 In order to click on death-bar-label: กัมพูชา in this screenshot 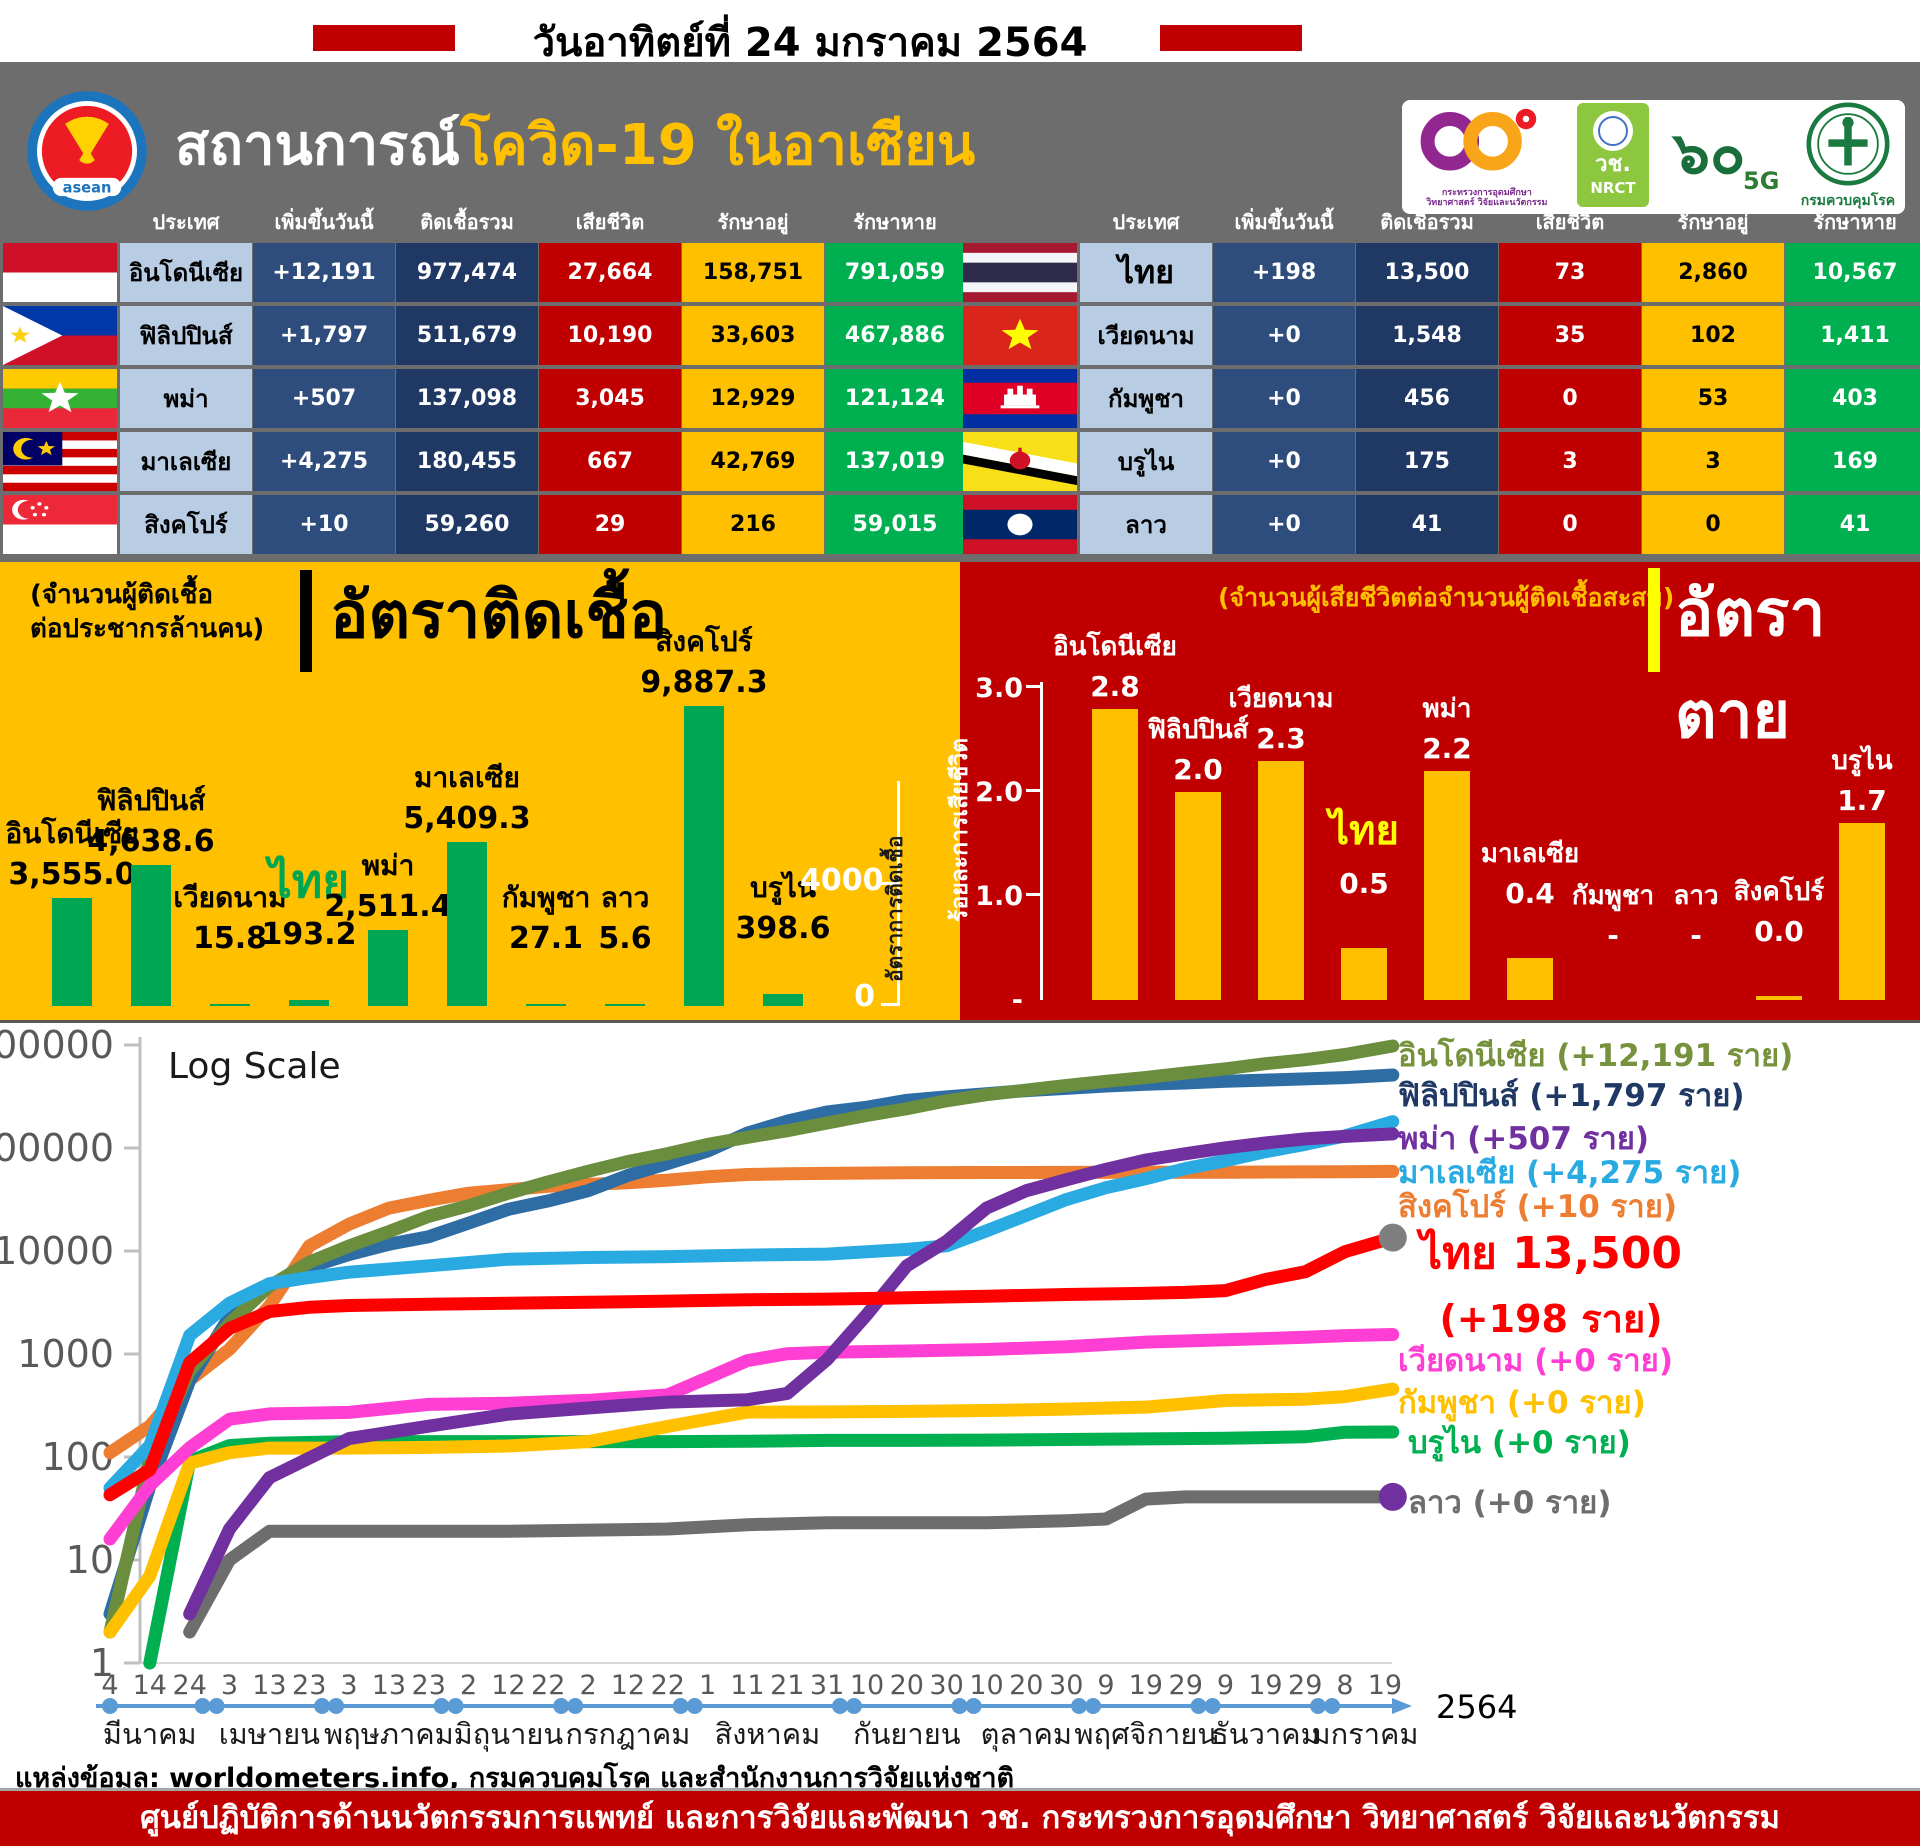, I will do `click(1613, 896)`.